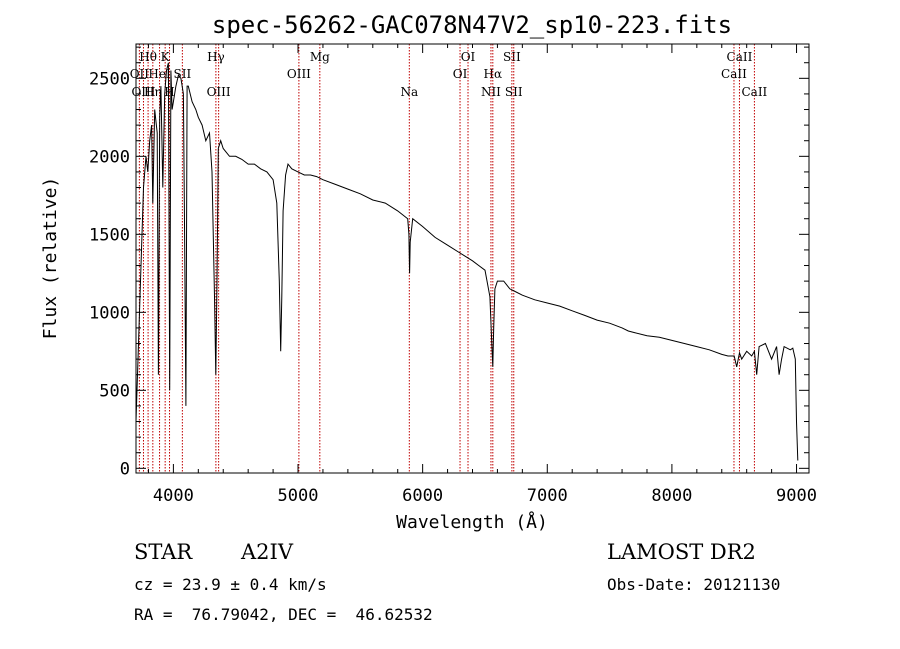  What do you see at coordinates (166, 57) in the screenshot?
I see `line-marker-label: K` at bounding box center [166, 57].